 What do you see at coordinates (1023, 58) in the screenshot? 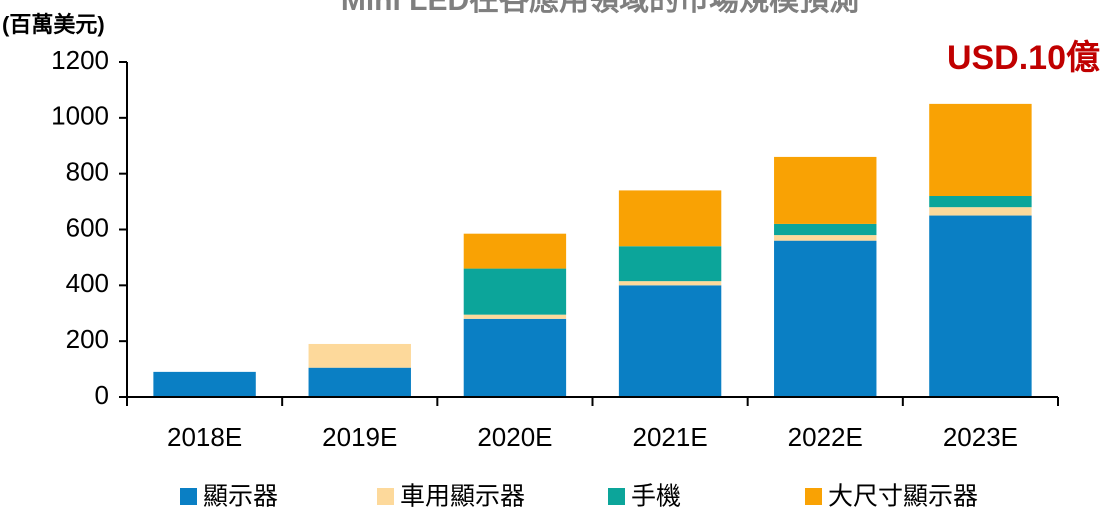
I see `annotation: USD.10億` at bounding box center [1023, 58].